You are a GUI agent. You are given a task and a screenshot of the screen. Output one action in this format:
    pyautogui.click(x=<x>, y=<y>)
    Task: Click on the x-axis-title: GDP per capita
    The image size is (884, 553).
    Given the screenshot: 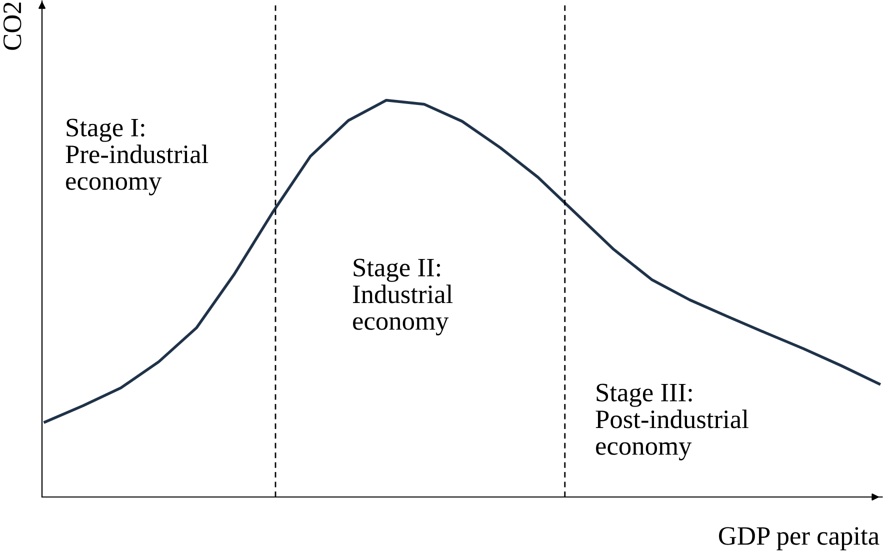 What is the action you would take?
    pyautogui.click(x=799, y=538)
    